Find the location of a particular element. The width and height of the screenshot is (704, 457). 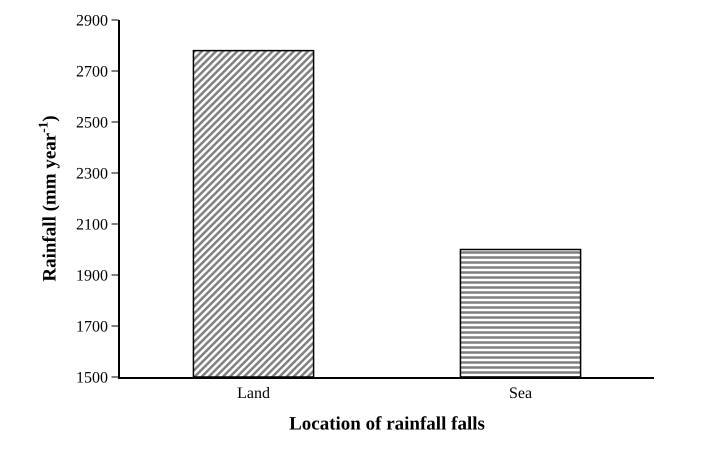

y-tick-label: 2100 is located at coordinates (92, 225).